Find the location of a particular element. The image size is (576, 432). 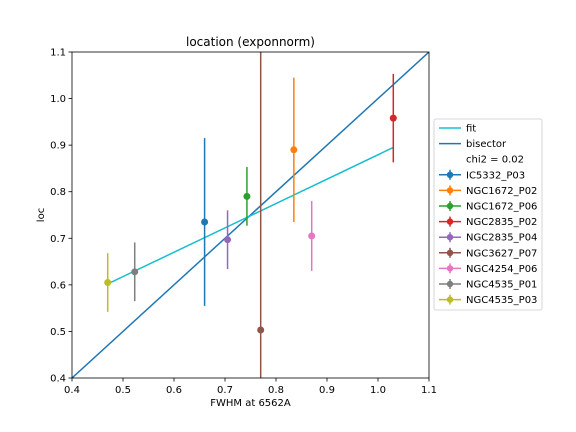

legend-series-label: NGC1672_P06 is located at coordinates (501, 207).